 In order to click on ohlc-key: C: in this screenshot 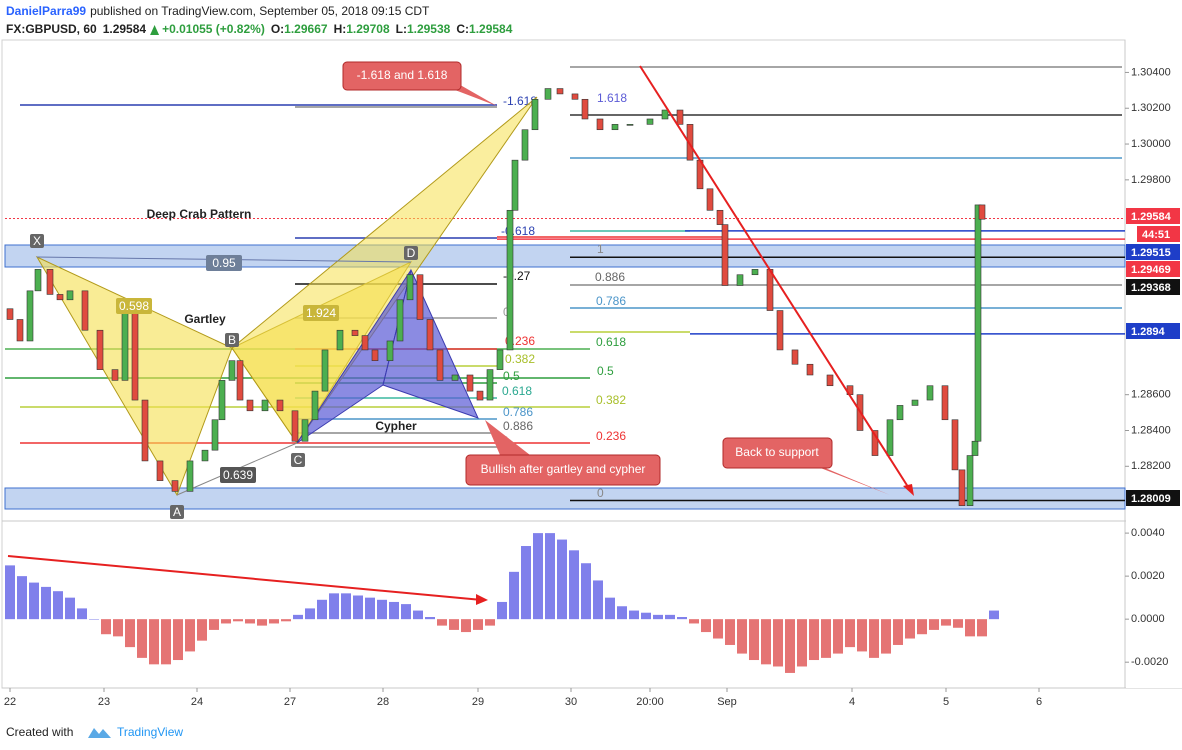, I will do `click(462, 29)`.